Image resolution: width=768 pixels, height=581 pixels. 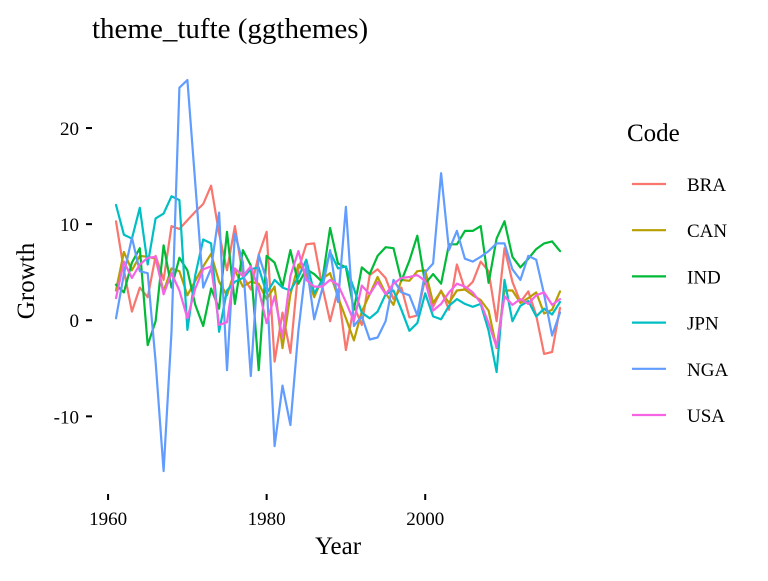 I want to click on legend-label-can: CAN, so click(x=707, y=231).